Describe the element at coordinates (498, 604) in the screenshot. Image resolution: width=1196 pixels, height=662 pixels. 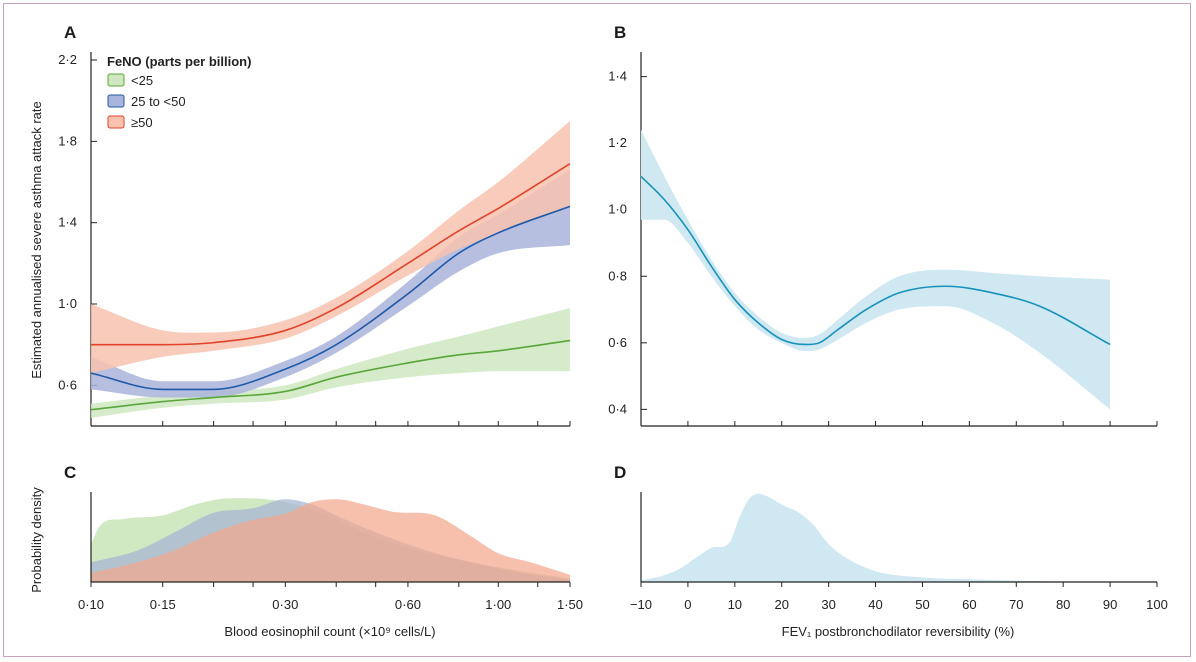
I see `panel-c-xtick-label: 1·00` at that location.